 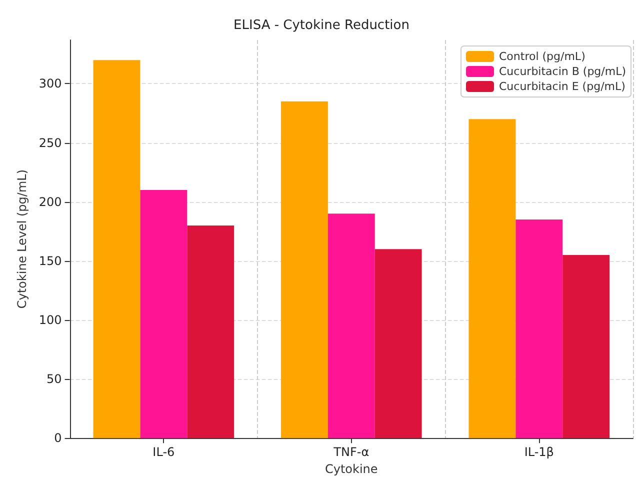 I want to click on legend-label: Cucurbitacin E (pg/mL), so click(x=562, y=86).